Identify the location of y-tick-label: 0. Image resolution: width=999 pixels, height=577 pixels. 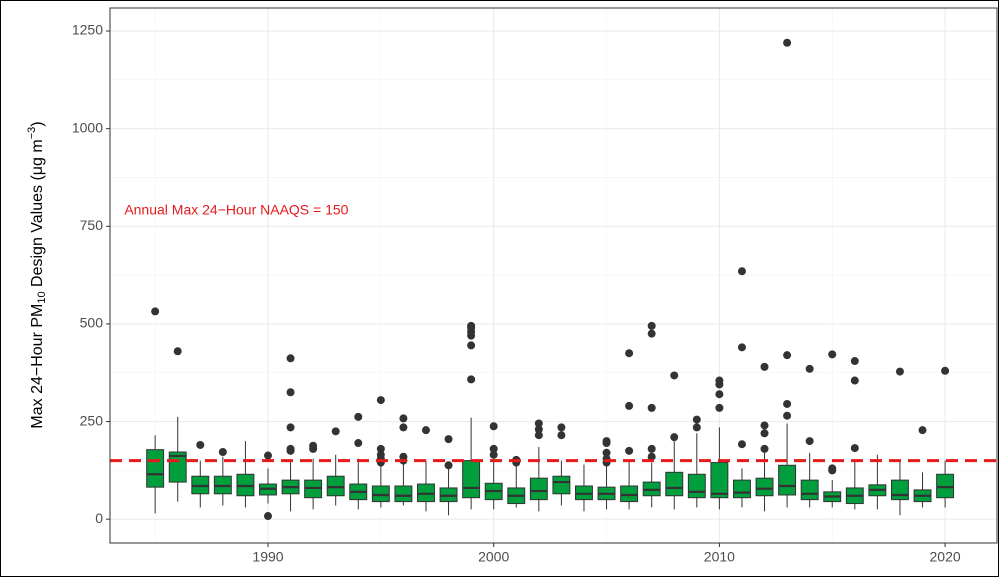
(99, 518).